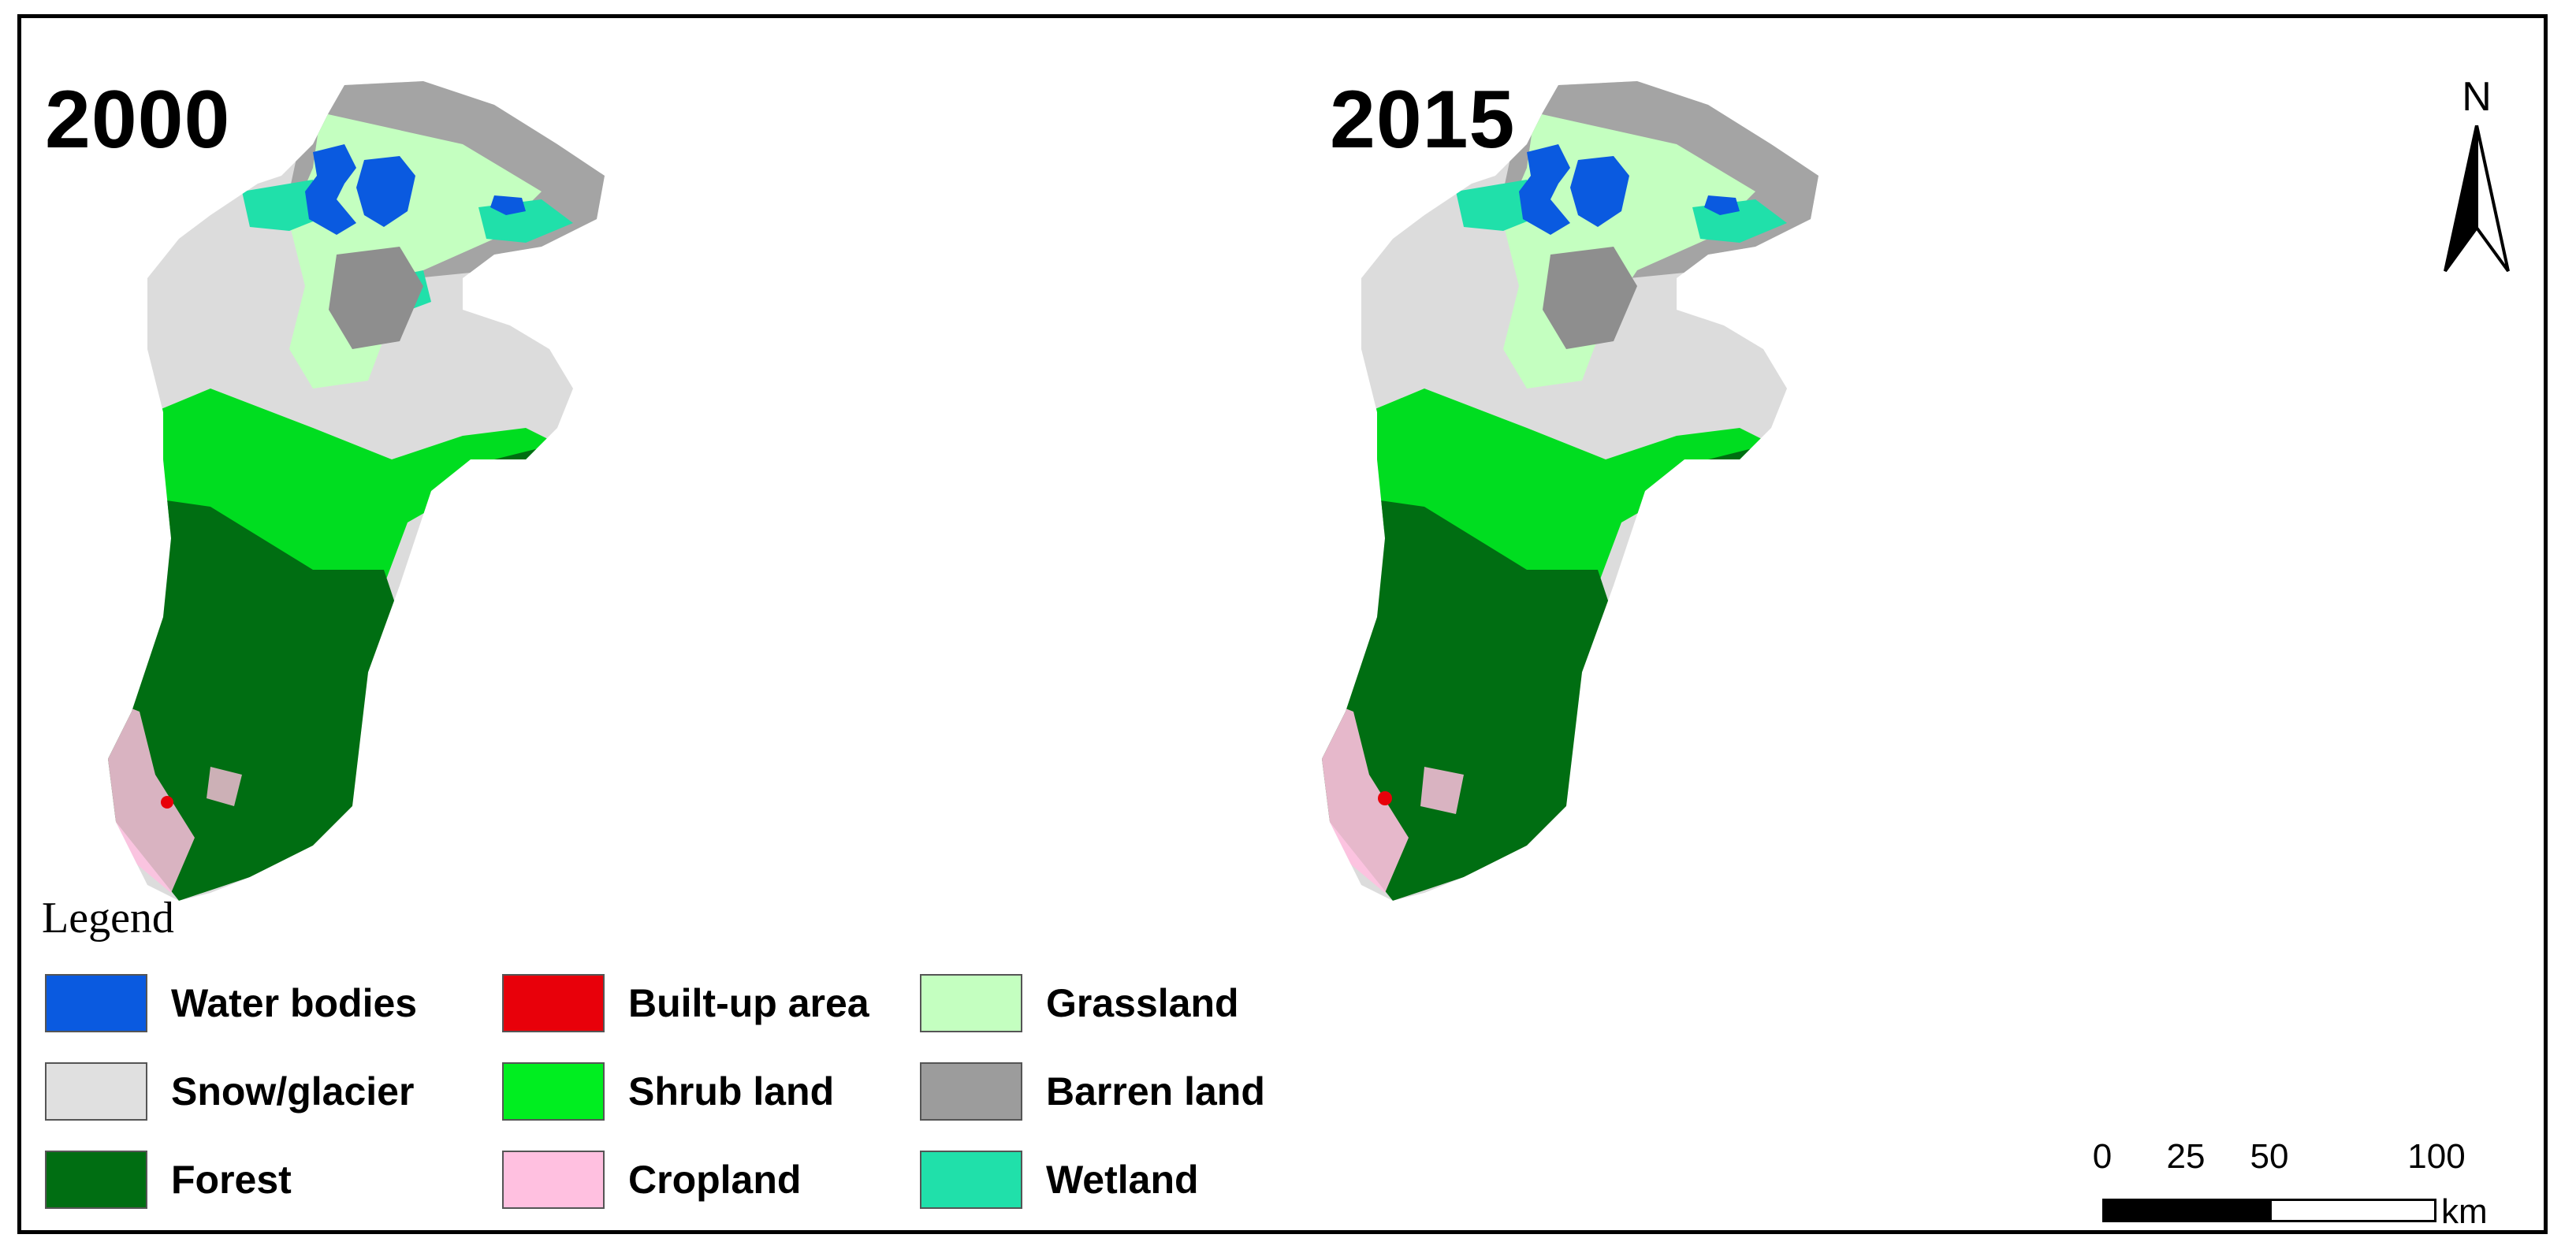 Image resolution: width=2576 pixels, height=1253 pixels. I want to click on legend-item-snow-glacier: Snow/glacier, so click(229, 1091).